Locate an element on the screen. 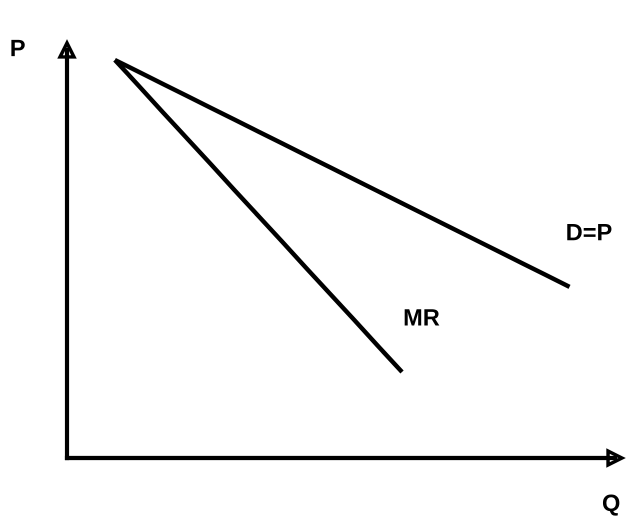  series-label: D=P is located at coordinates (589, 232).